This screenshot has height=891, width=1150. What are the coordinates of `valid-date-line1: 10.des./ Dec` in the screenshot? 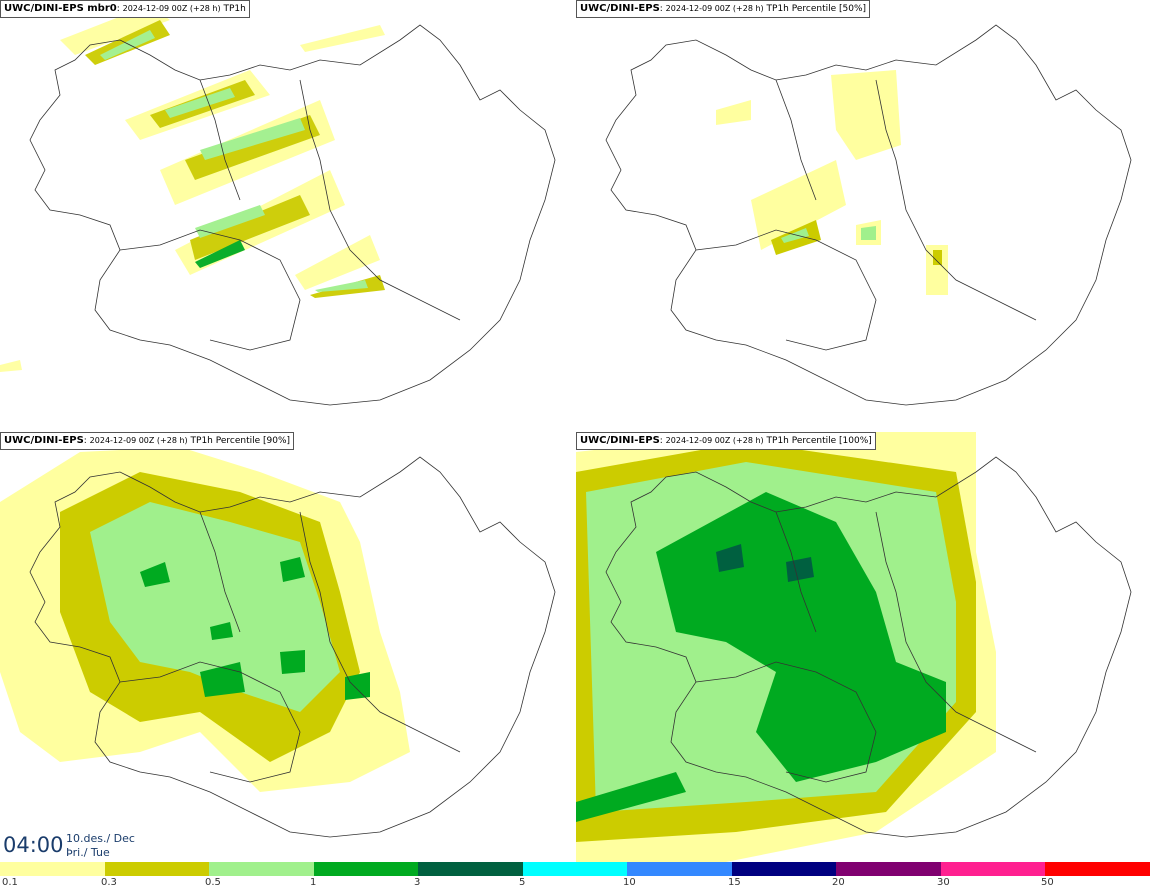 It's located at (100, 838).